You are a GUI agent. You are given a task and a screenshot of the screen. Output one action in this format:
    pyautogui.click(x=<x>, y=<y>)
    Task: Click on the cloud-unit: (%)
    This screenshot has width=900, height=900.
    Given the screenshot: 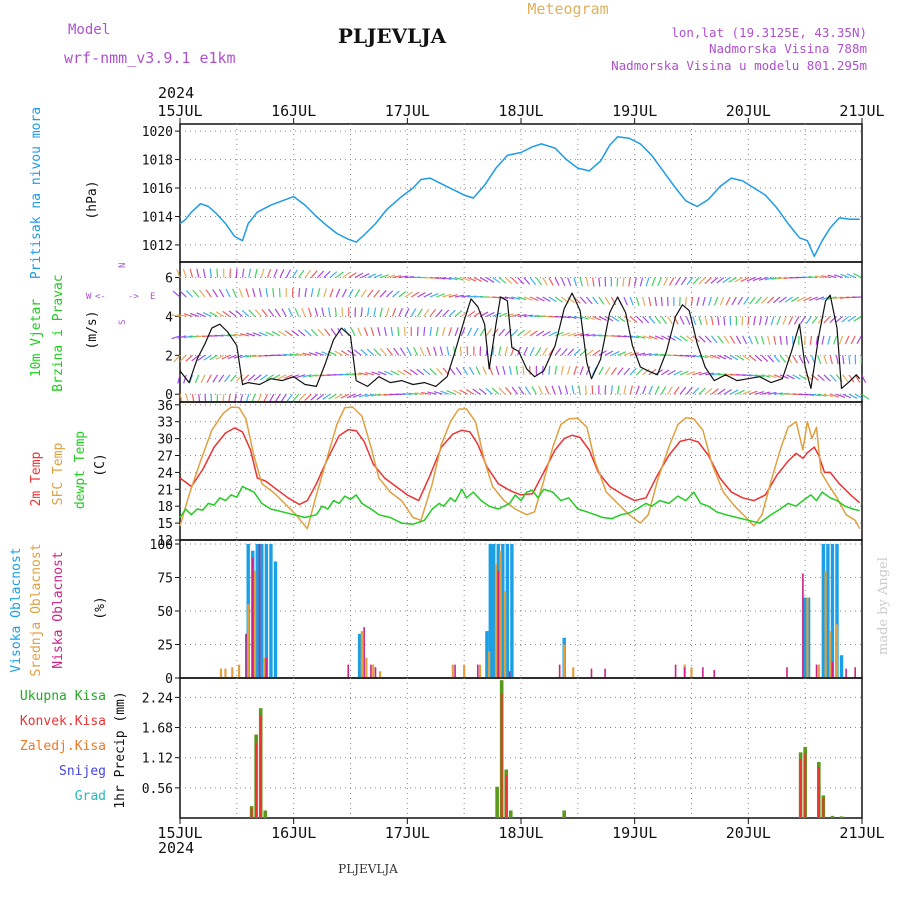 What is the action you would take?
    pyautogui.click(x=100, y=607)
    